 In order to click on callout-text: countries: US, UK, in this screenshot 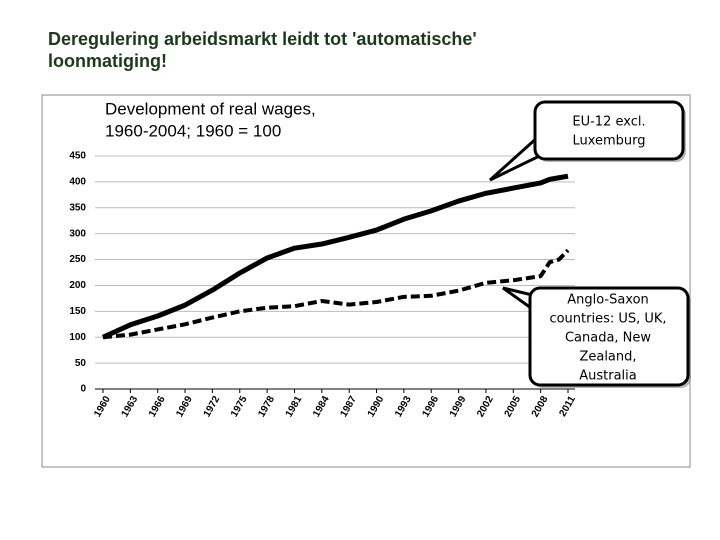, I will do `click(607, 319)`.